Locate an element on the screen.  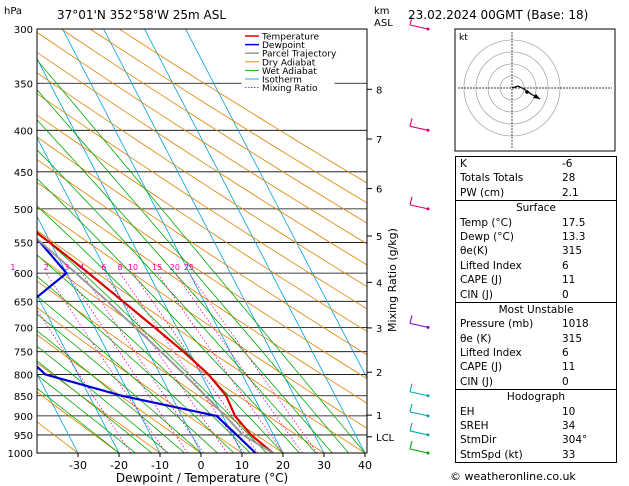
mixing-ratio-label: 10 is located at coordinates (133, 267).